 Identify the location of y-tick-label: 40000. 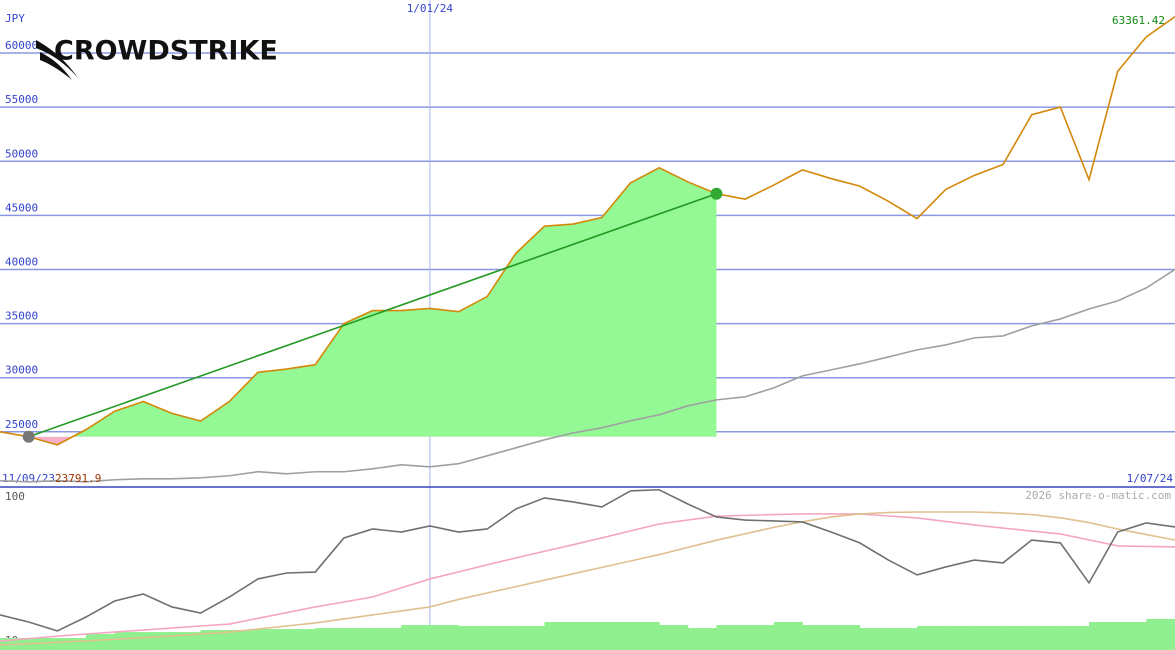
(21, 261).